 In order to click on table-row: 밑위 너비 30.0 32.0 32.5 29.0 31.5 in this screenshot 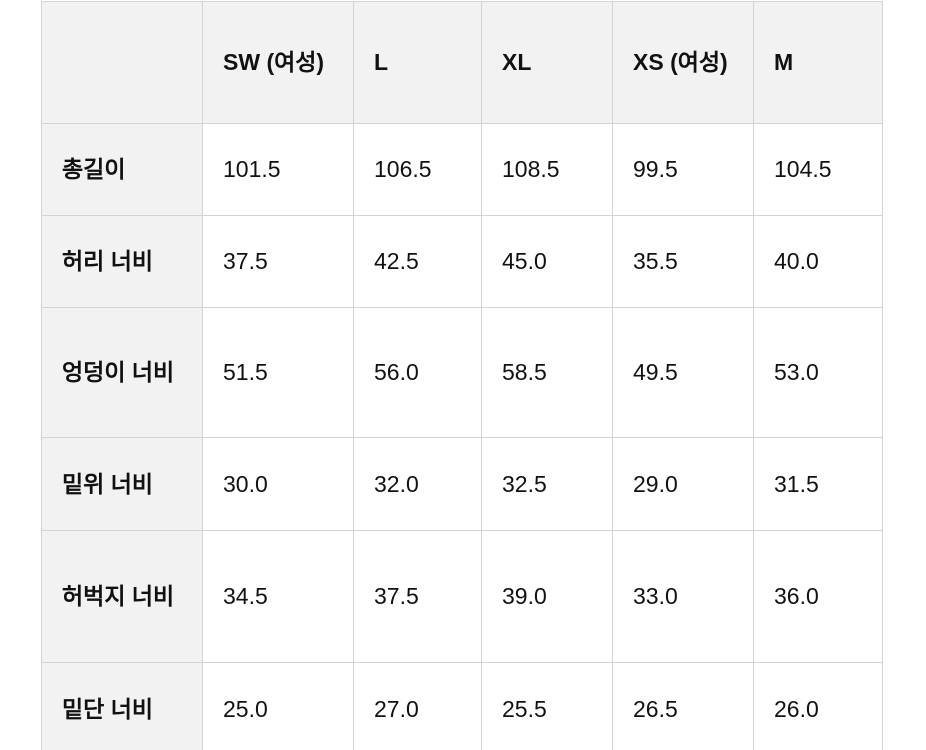, I will do `click(462, 484)`.